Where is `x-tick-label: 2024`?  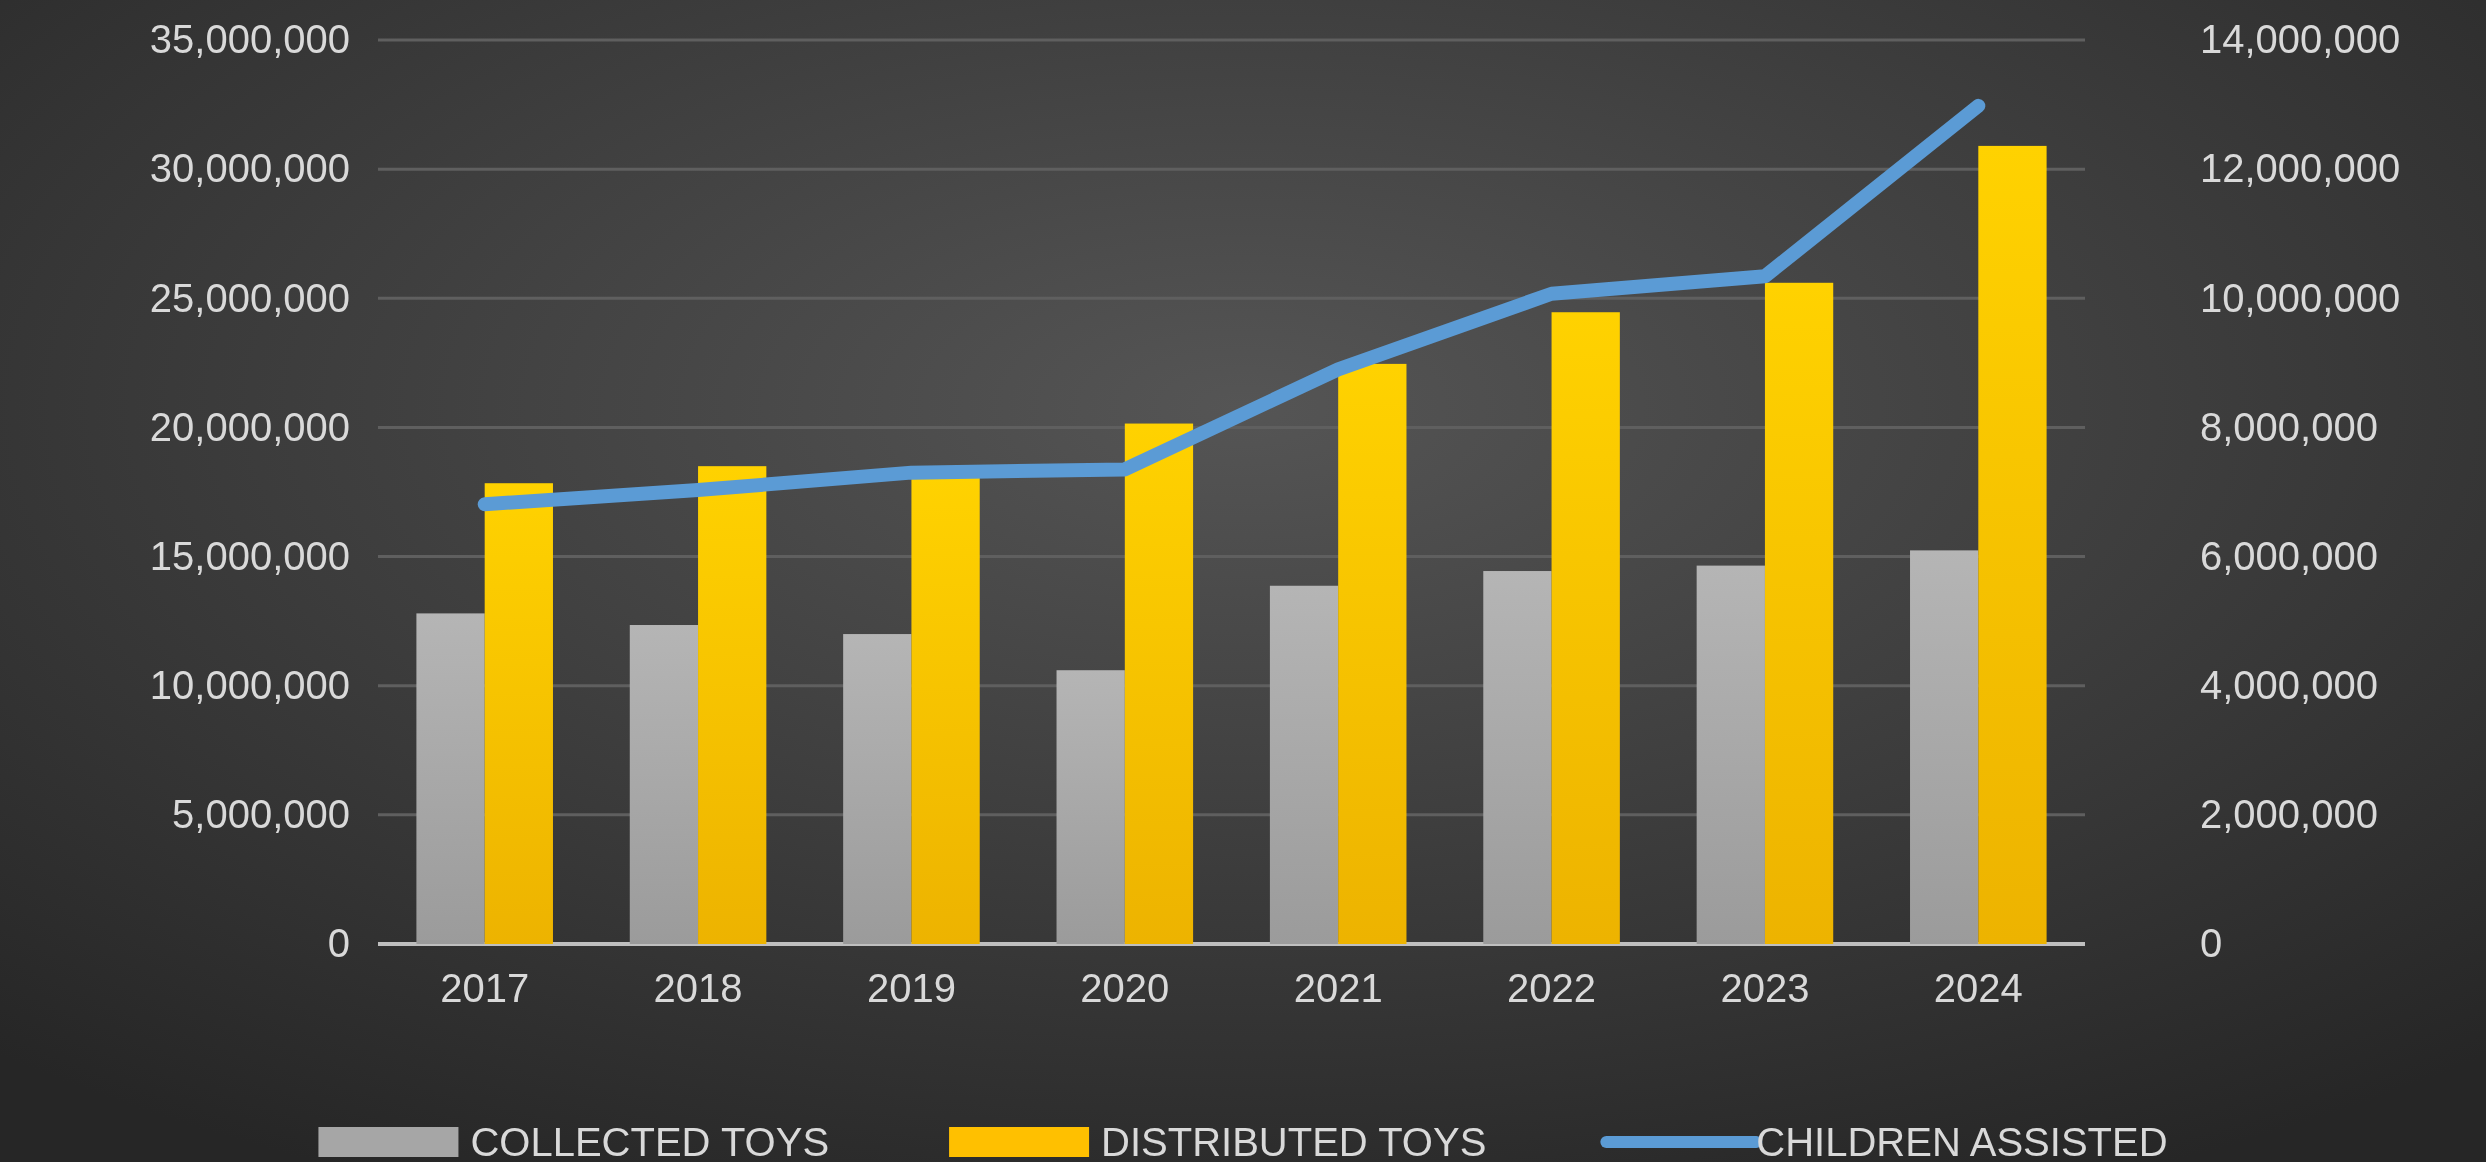
x-tick-label: 2024 is located at coordinates (1978, 988).